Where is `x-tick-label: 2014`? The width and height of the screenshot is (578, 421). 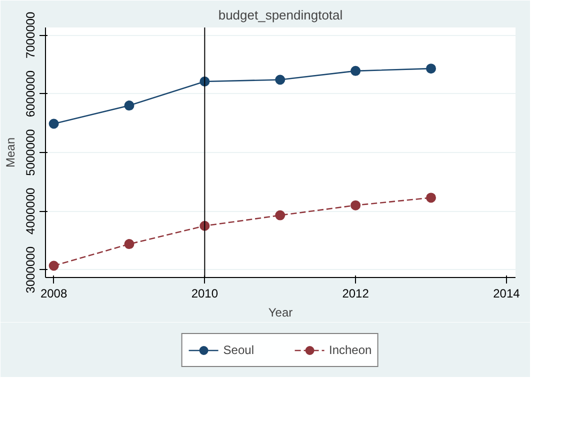
x-tick-label: 2014 is located at coordinates (506, 293).